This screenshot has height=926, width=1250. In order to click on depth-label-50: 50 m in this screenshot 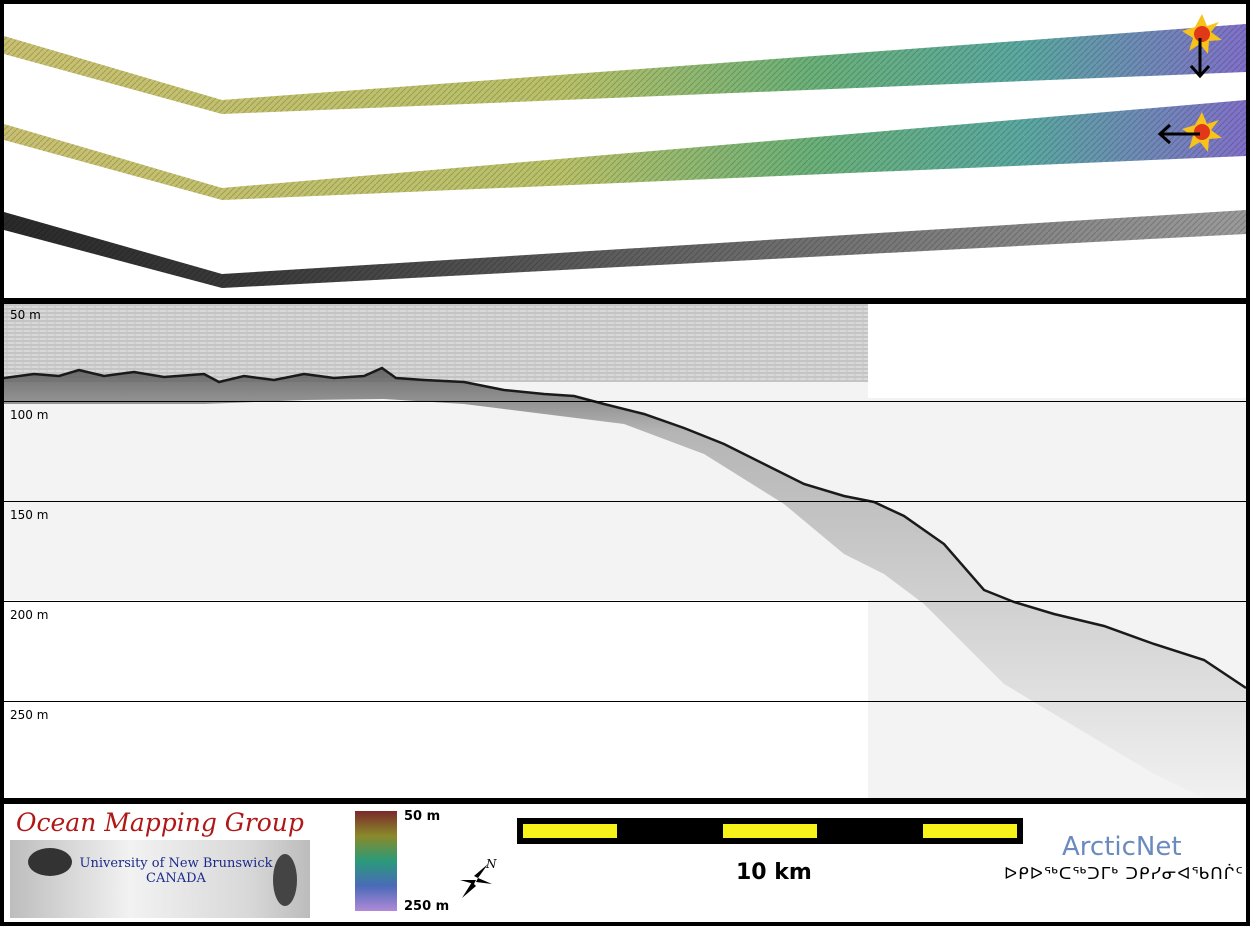, I will do `click(25, 315)`.